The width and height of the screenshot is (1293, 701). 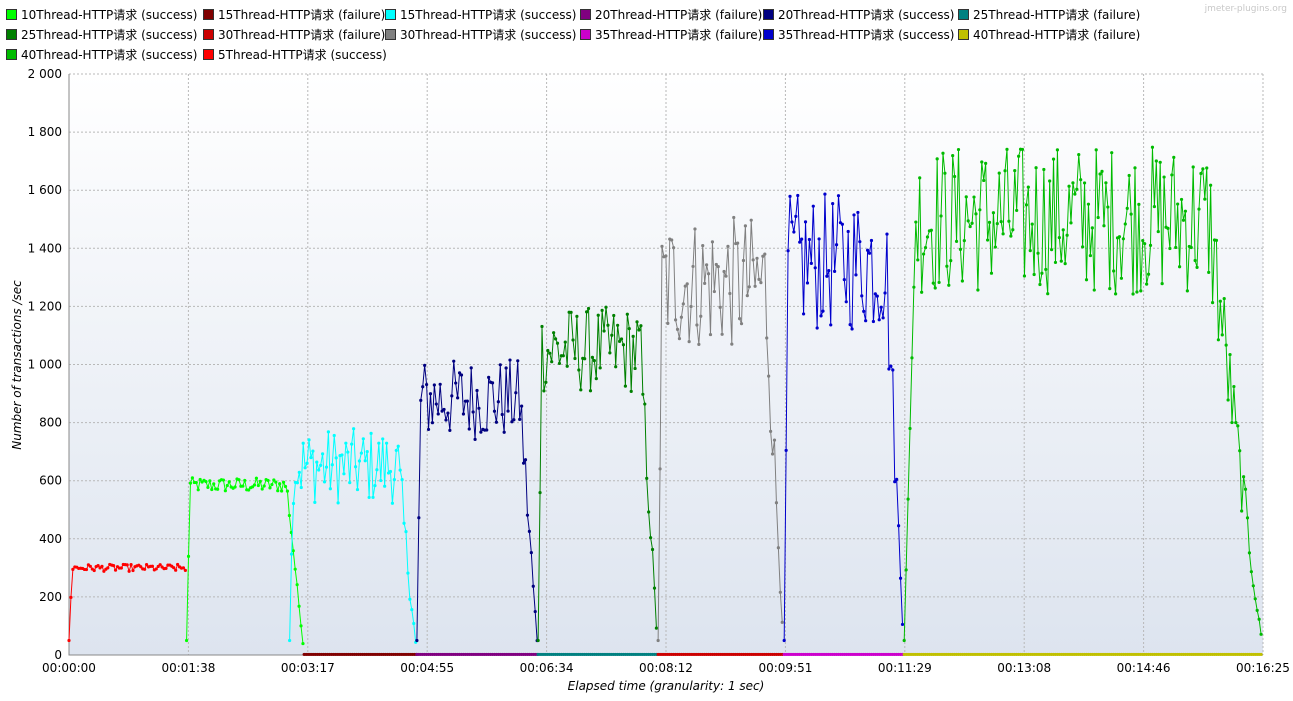 What do you see at coordinates (843, 417) in the screenshot?
I see `series-line` at bounding box center [843, 417].